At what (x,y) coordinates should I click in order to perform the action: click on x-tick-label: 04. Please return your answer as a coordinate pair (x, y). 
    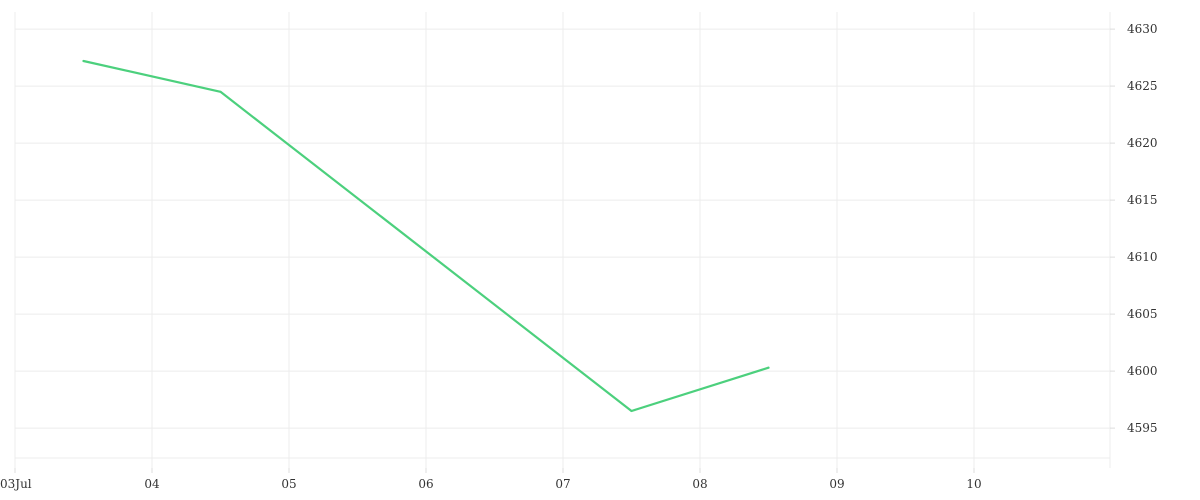
    Looking at the image, I should click on (152, 484).